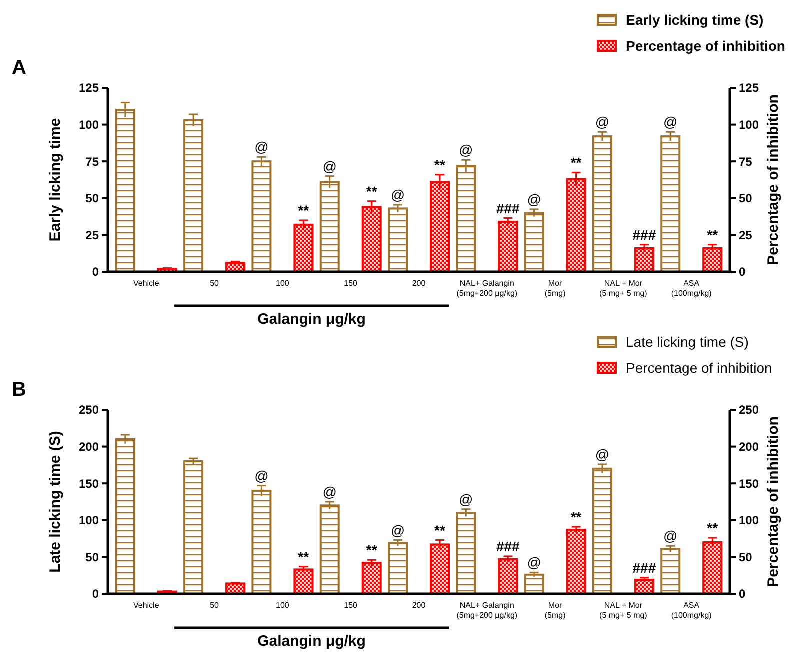 Image resolution: width=798 pixels, height=657 pixels. I want to click on y-axis-title: Early licking time, so click(55, 180).